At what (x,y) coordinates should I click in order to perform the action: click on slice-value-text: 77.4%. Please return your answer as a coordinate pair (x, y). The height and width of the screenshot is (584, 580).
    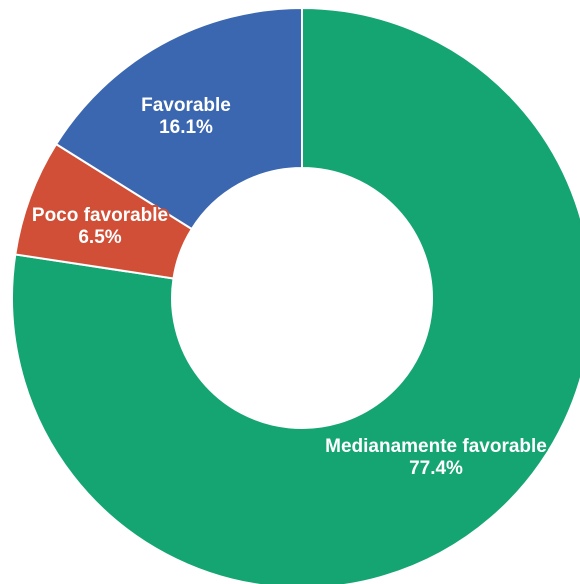
    Looking at the image, I should click on (436, 468).